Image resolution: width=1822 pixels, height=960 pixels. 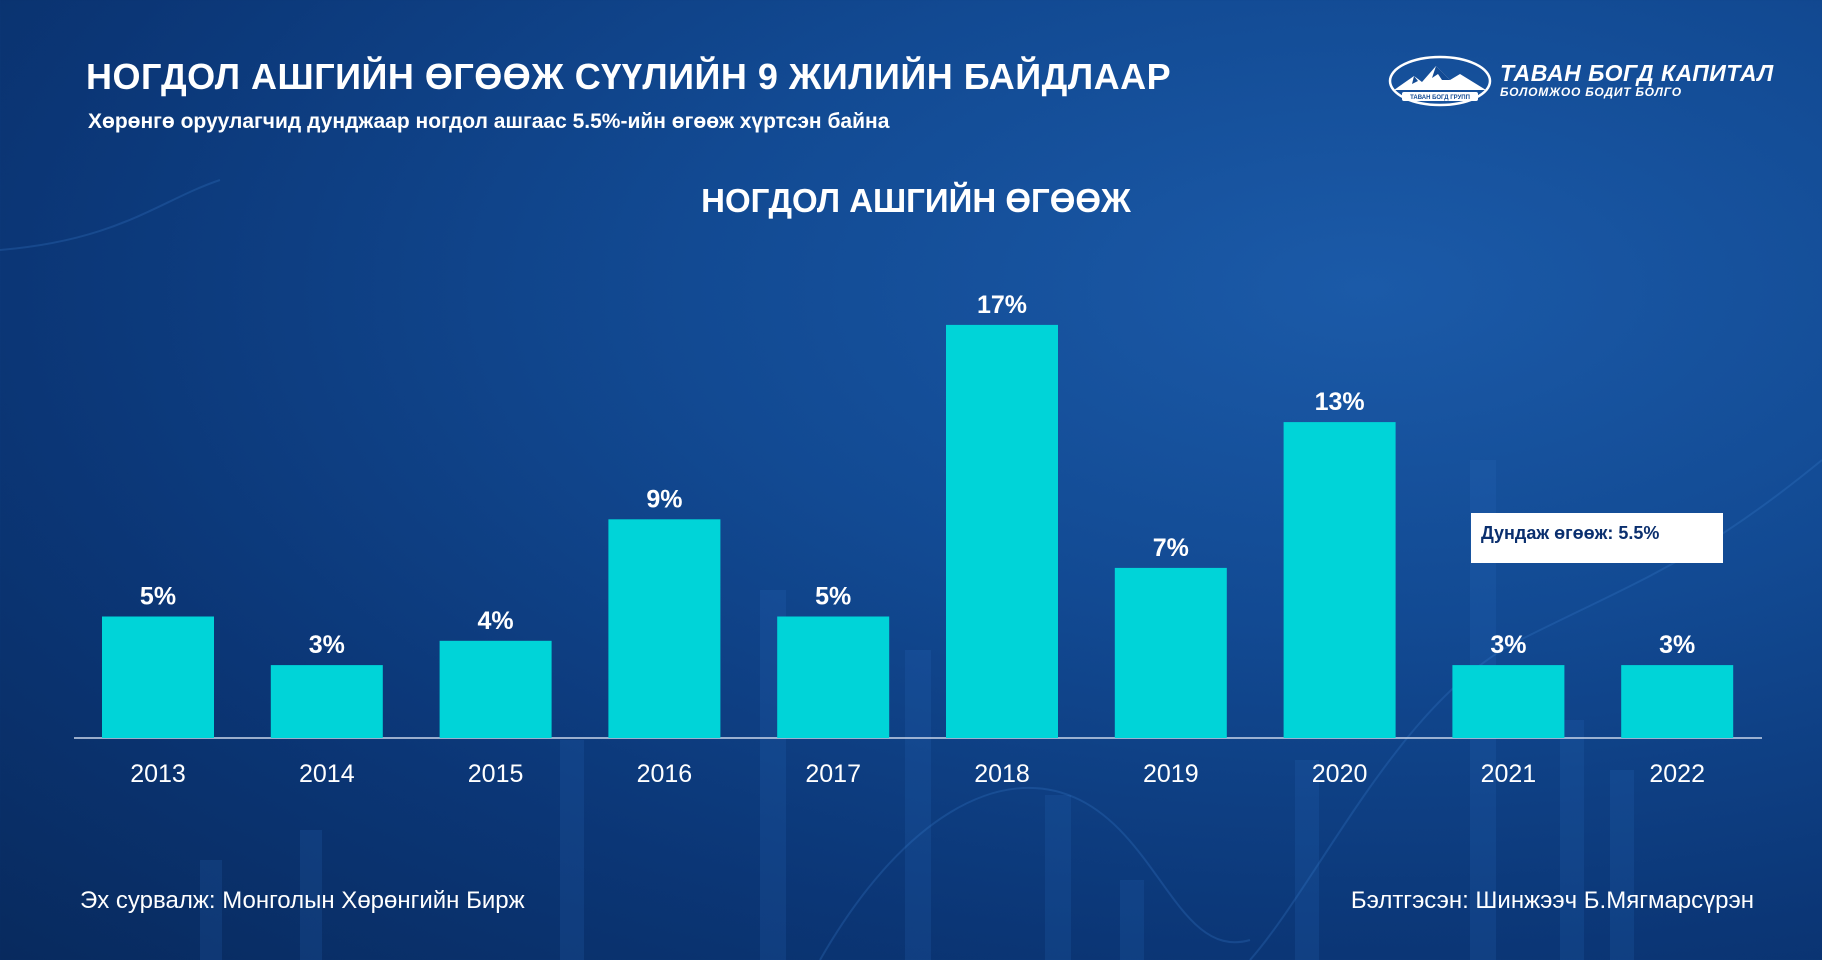 I want to click on bar-2013, so click(x=158, y=677).